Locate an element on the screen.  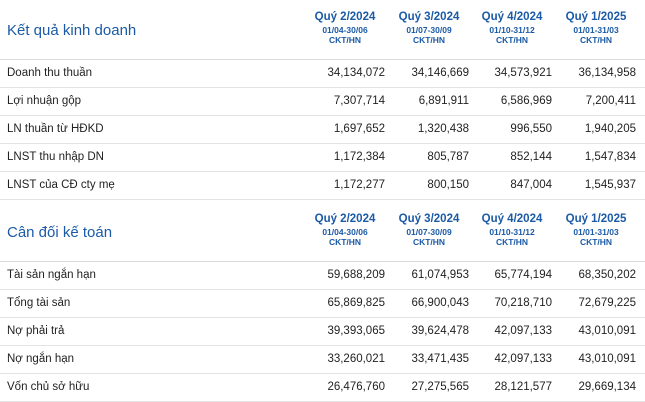
income-title: Kết quả kinh doanh is located at coordinates (72, 30).